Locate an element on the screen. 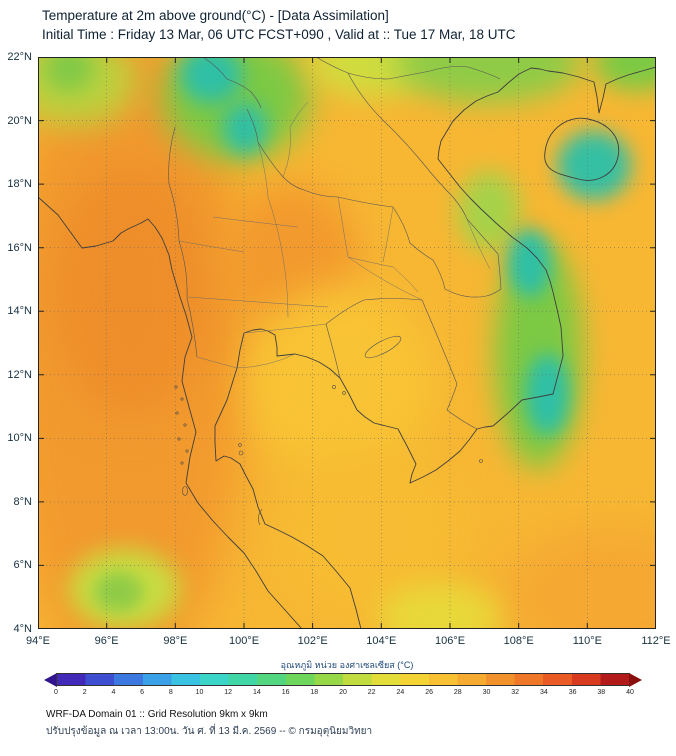 This screenshot has width=676, height=756. colorbar-tick-label: 20 is located at coordinates (343, 692).